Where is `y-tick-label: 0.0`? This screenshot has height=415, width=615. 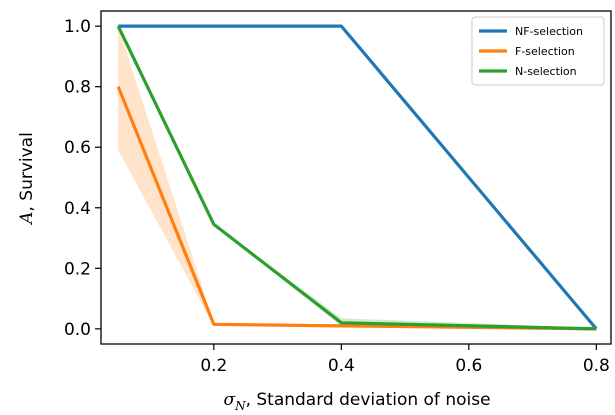 y-tick-label: 0.0 is located at coordinates (77, 330).